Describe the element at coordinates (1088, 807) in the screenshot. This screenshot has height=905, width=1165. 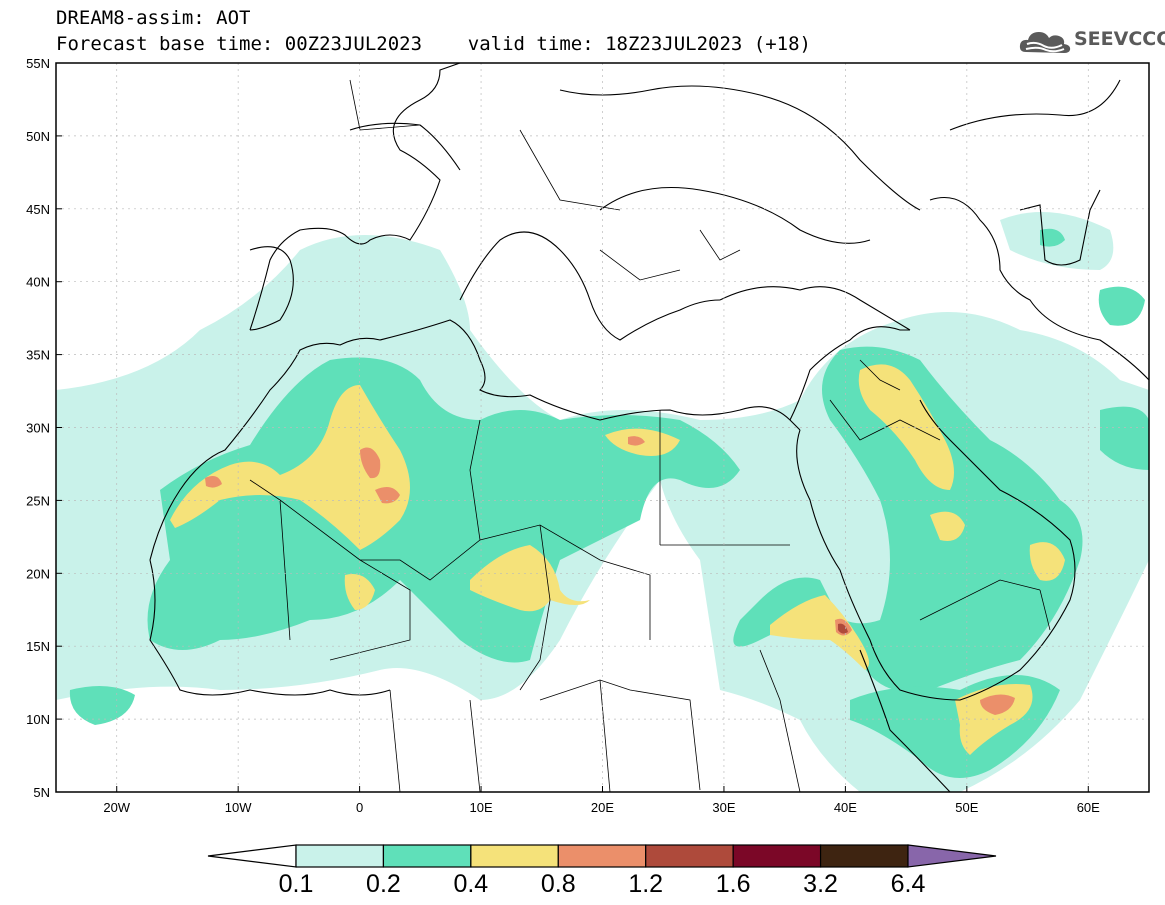
I see `lon-tick-label: 60E` at that location.